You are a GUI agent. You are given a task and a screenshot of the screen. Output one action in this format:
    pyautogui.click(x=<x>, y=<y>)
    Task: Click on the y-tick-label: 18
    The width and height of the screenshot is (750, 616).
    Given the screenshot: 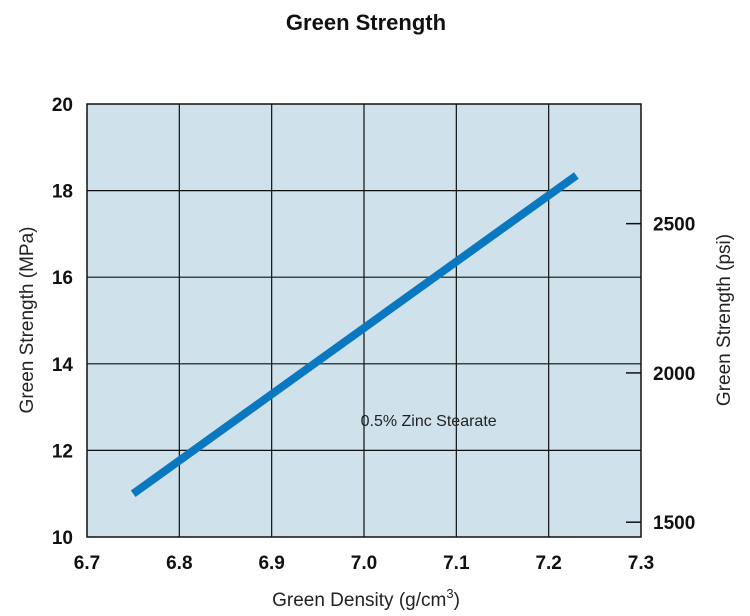 What is the action you would take?
    pyautogui.click(x=62, y=192)
    